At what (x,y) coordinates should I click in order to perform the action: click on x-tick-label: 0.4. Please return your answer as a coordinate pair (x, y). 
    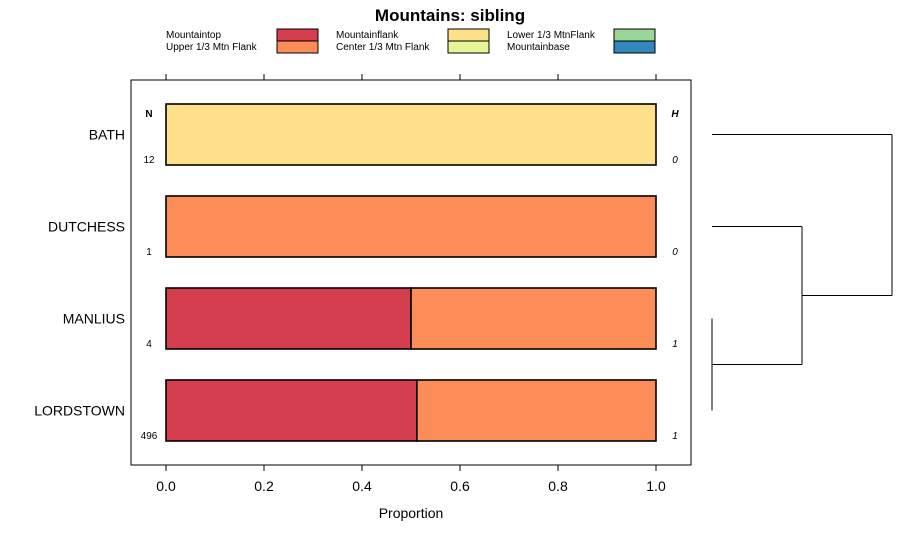
    Looking at the image, I should click on (362, 486).